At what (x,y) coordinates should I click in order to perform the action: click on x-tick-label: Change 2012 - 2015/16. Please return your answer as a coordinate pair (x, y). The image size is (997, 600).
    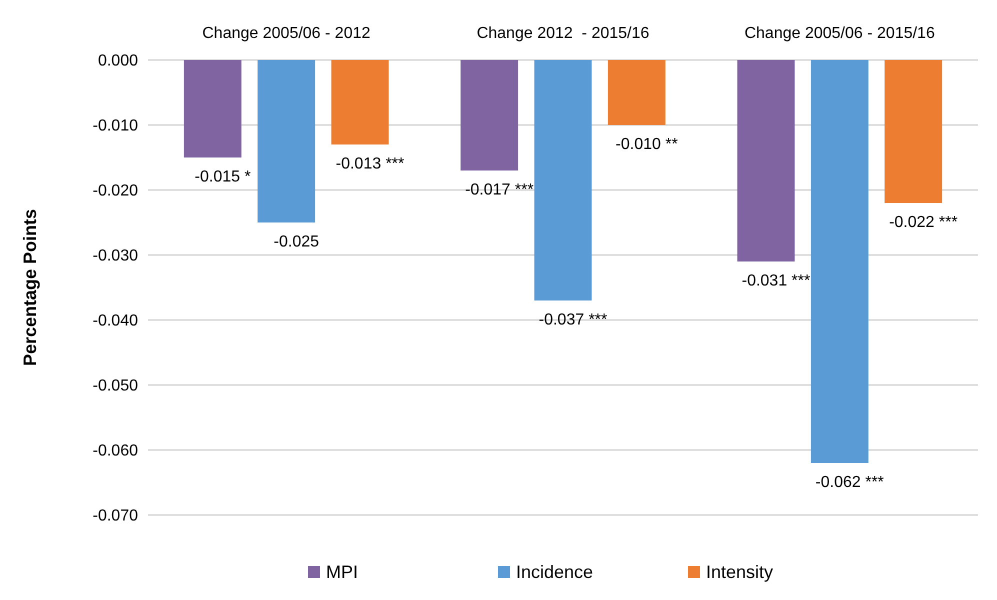
    Looking at the image, I should click on (563, 33).